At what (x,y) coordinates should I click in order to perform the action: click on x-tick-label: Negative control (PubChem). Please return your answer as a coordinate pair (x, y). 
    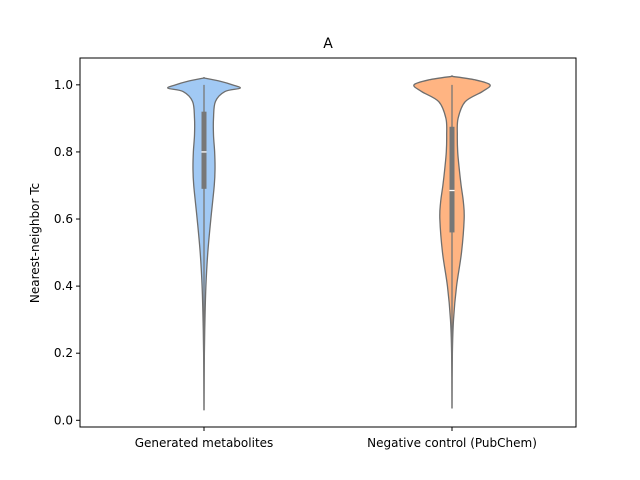
    Looking at the image, I should click on (452, 443).